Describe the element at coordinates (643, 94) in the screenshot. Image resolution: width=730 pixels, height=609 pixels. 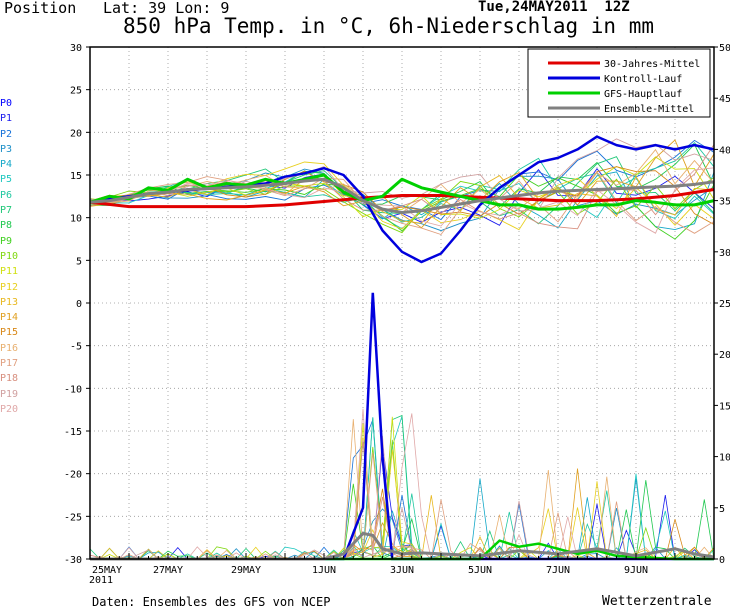
I see `legend-label: GFS-Hauptlauf` at that location.